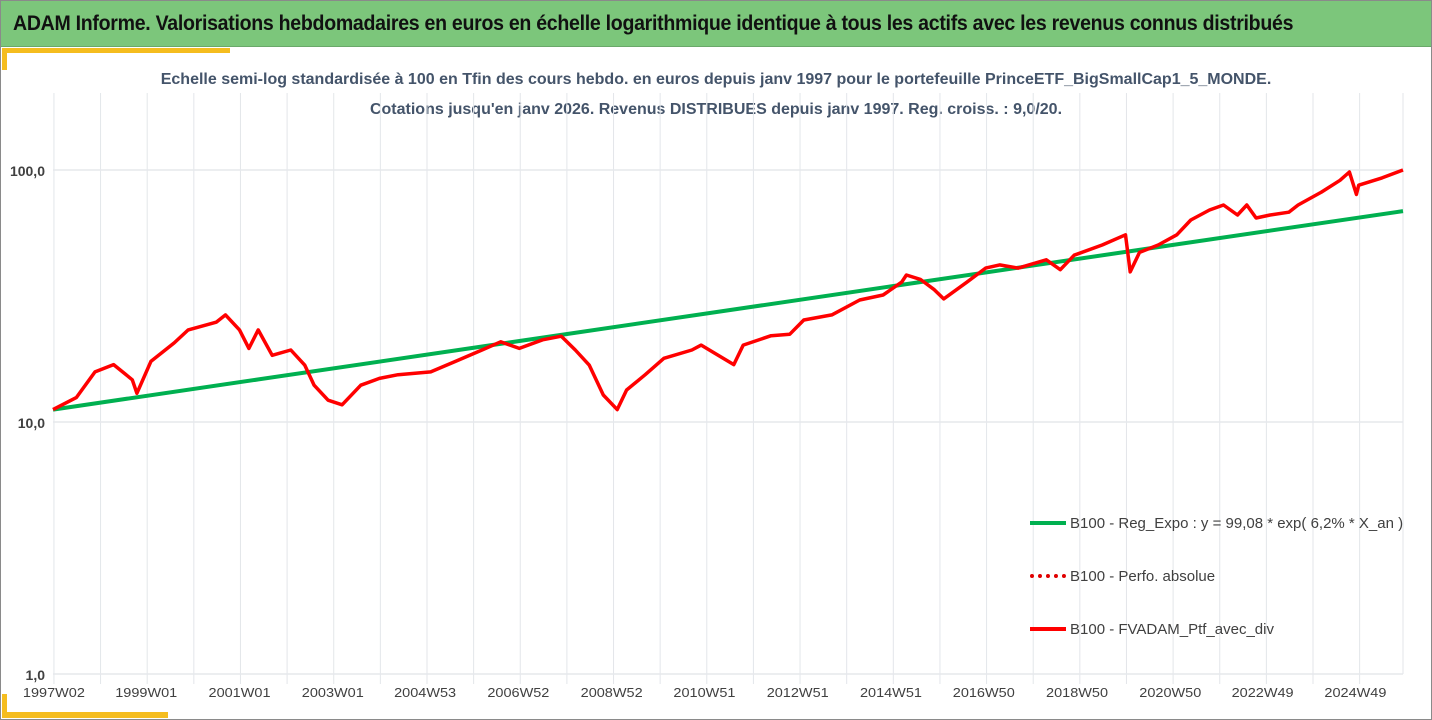 The width and height of the screenshot is (1432, 720). I want to click on y-tick-label: 1,0, so click(36, 675).